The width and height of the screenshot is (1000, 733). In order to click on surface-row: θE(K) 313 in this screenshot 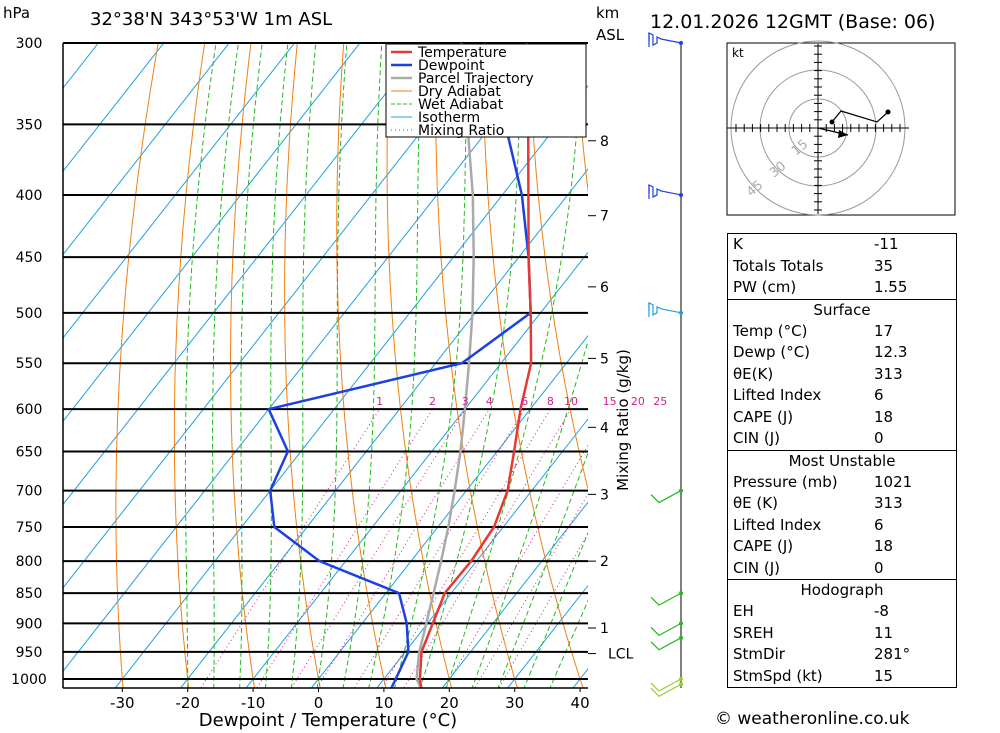, I will do `click(818, 373)`.